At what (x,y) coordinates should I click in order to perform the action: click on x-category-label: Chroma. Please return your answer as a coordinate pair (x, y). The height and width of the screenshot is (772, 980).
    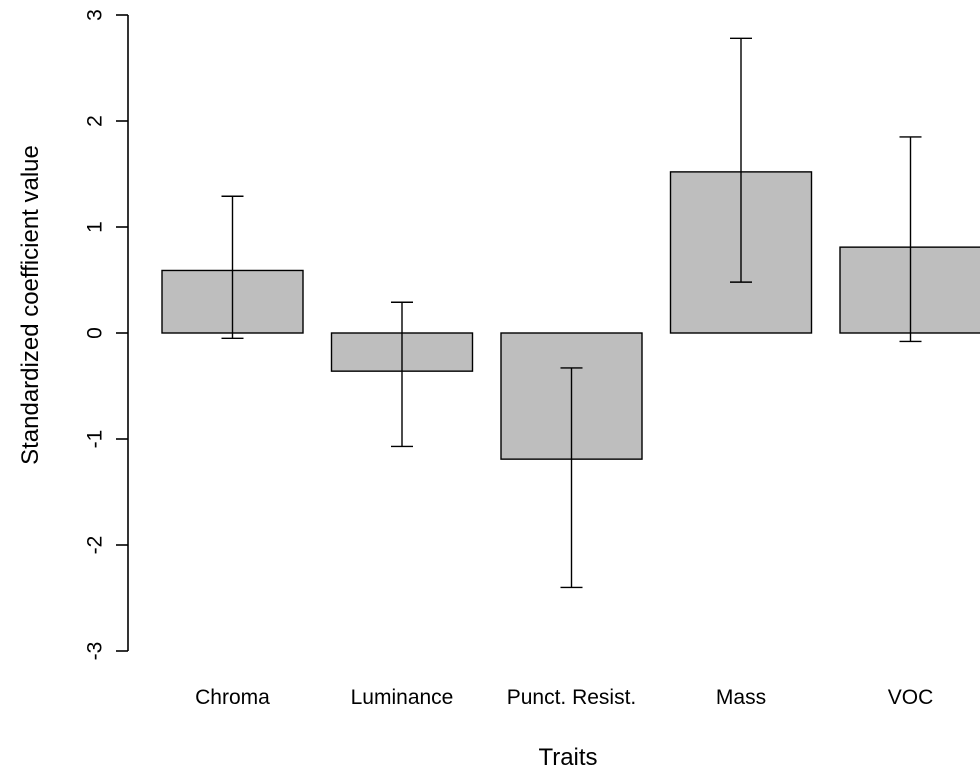
    Looking at the image, I should click on (232, 697).